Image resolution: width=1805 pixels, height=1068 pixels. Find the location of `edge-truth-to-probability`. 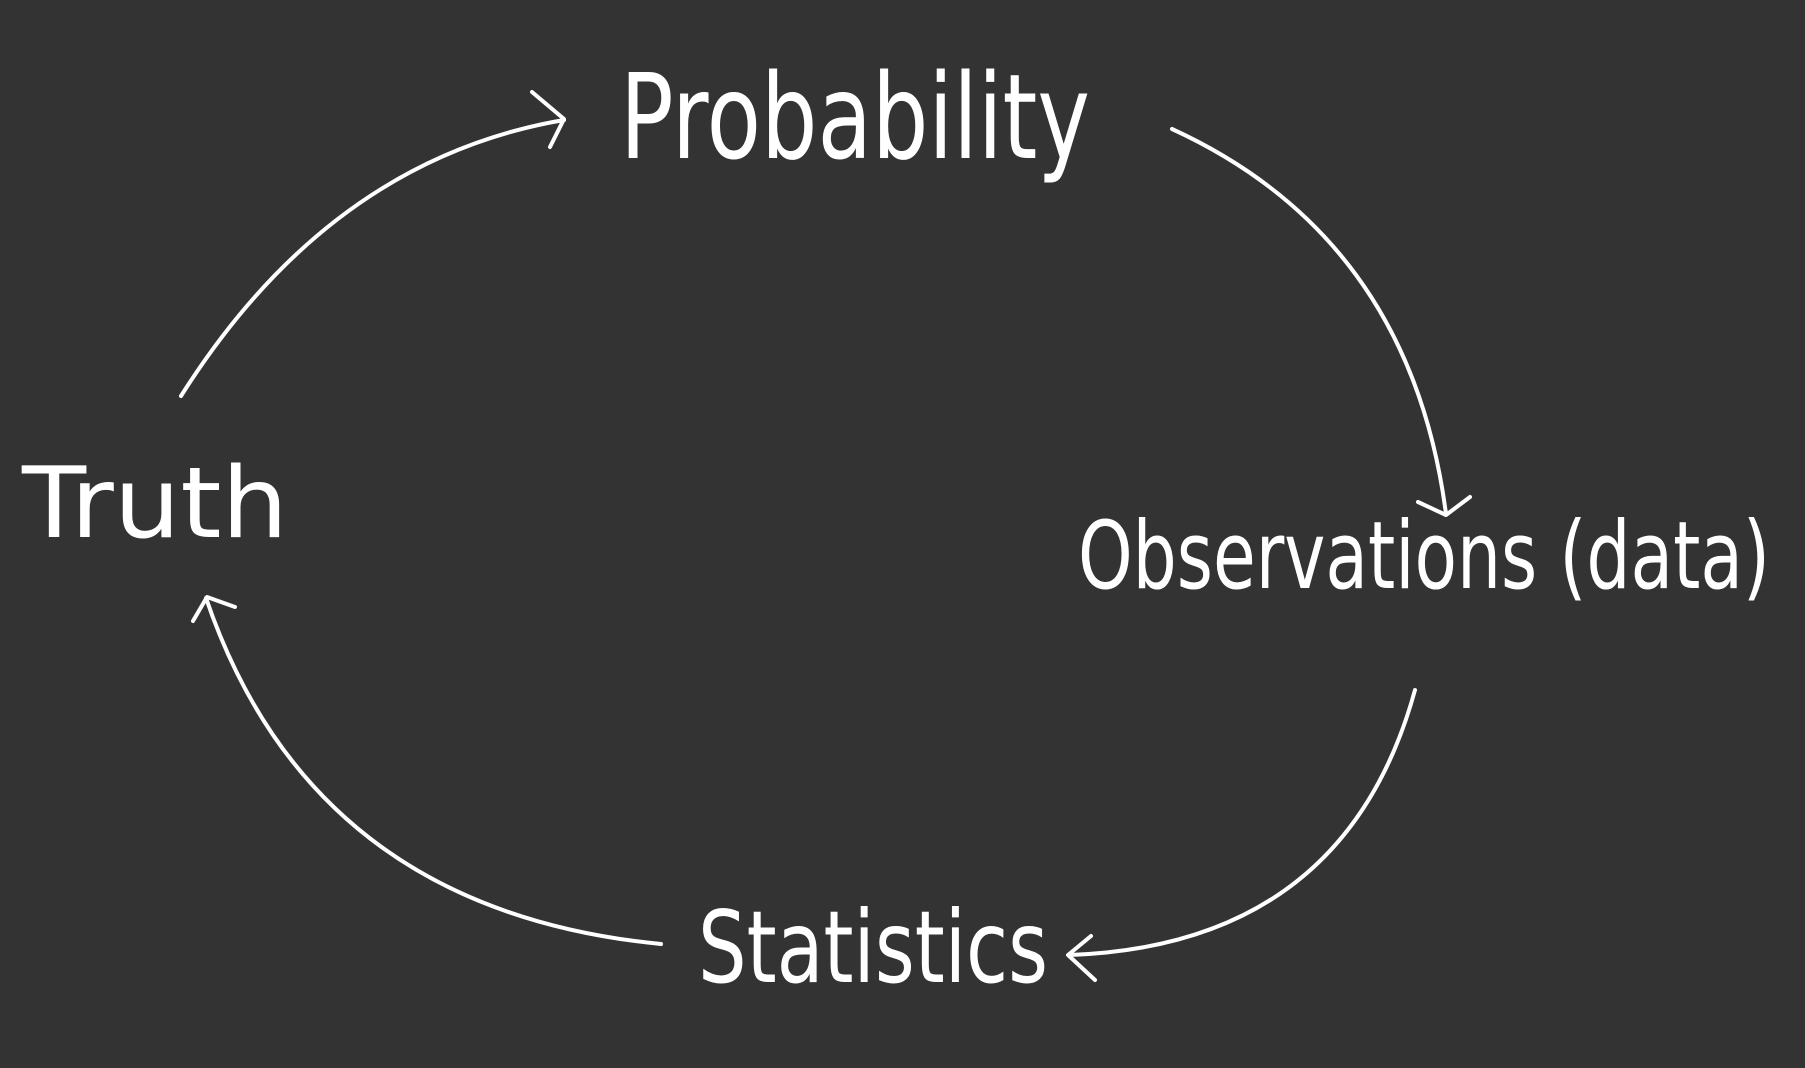

edge-truth-to-probability is located at coordinates (372, 244).